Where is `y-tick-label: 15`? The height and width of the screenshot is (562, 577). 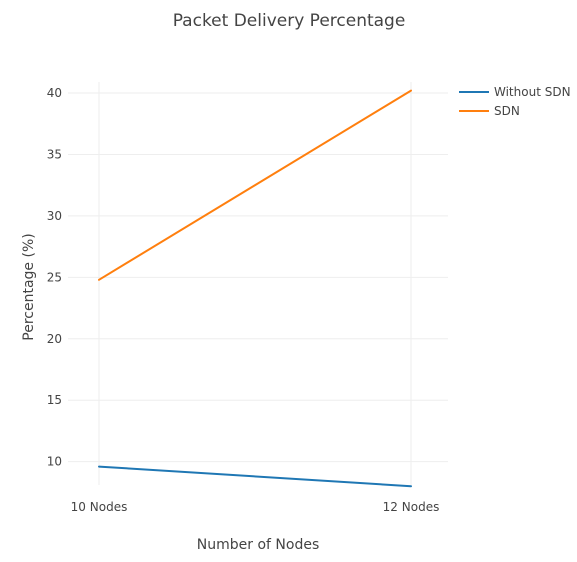
y-tick-label: 15 is located at coordinates (54, 400).